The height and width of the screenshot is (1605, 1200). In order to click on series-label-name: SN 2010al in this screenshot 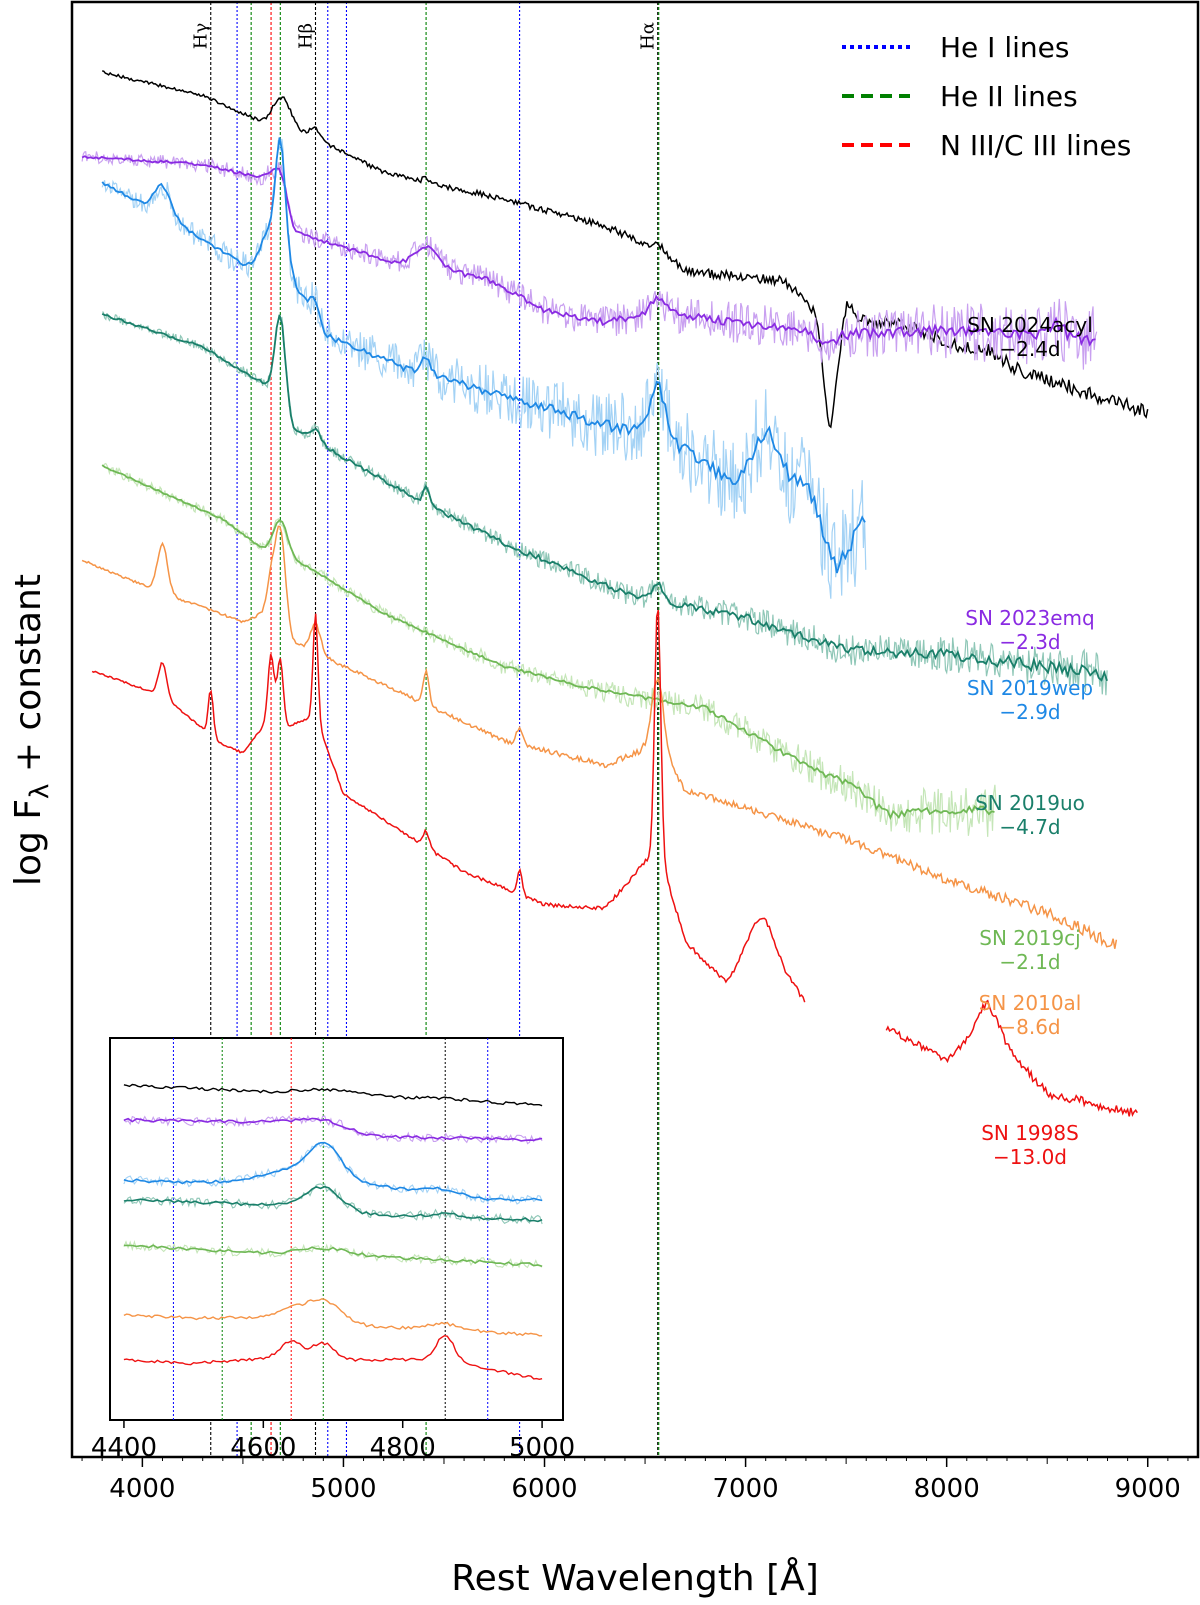, I will do `click(1030, 1003)`.